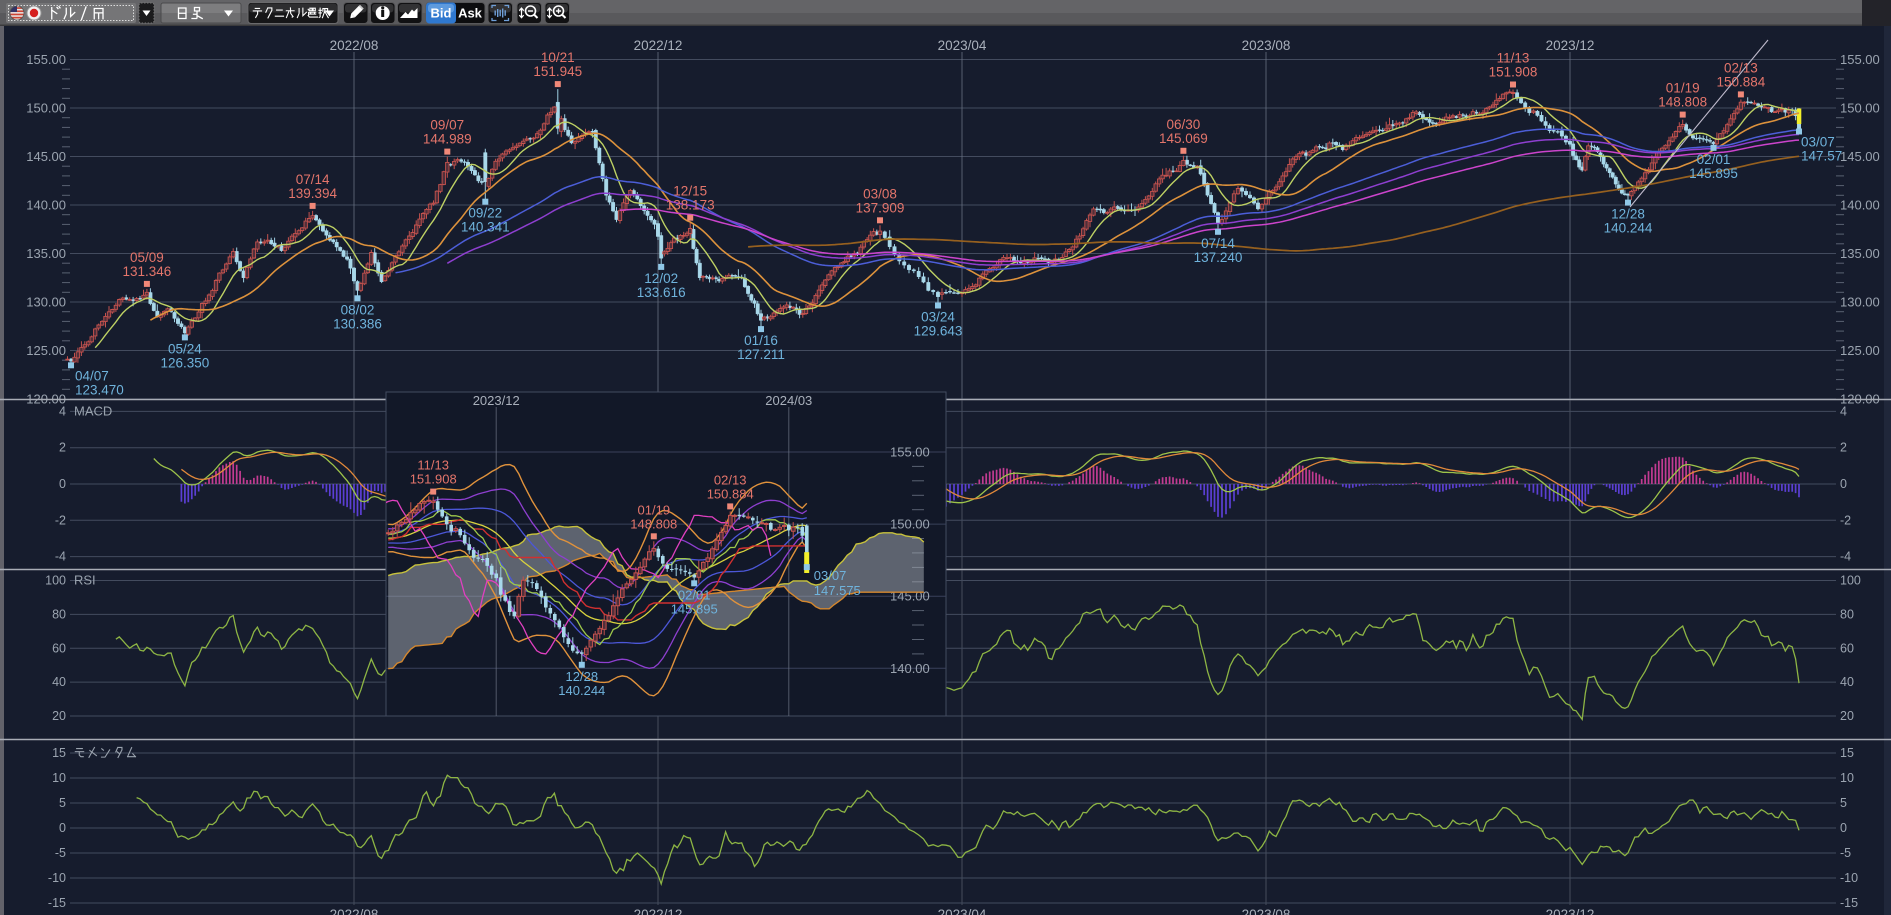  What do you see at coordinates (312, 193) in the screenshot?
I see `svg-text: 139.394` at bounding box center [312, 193].